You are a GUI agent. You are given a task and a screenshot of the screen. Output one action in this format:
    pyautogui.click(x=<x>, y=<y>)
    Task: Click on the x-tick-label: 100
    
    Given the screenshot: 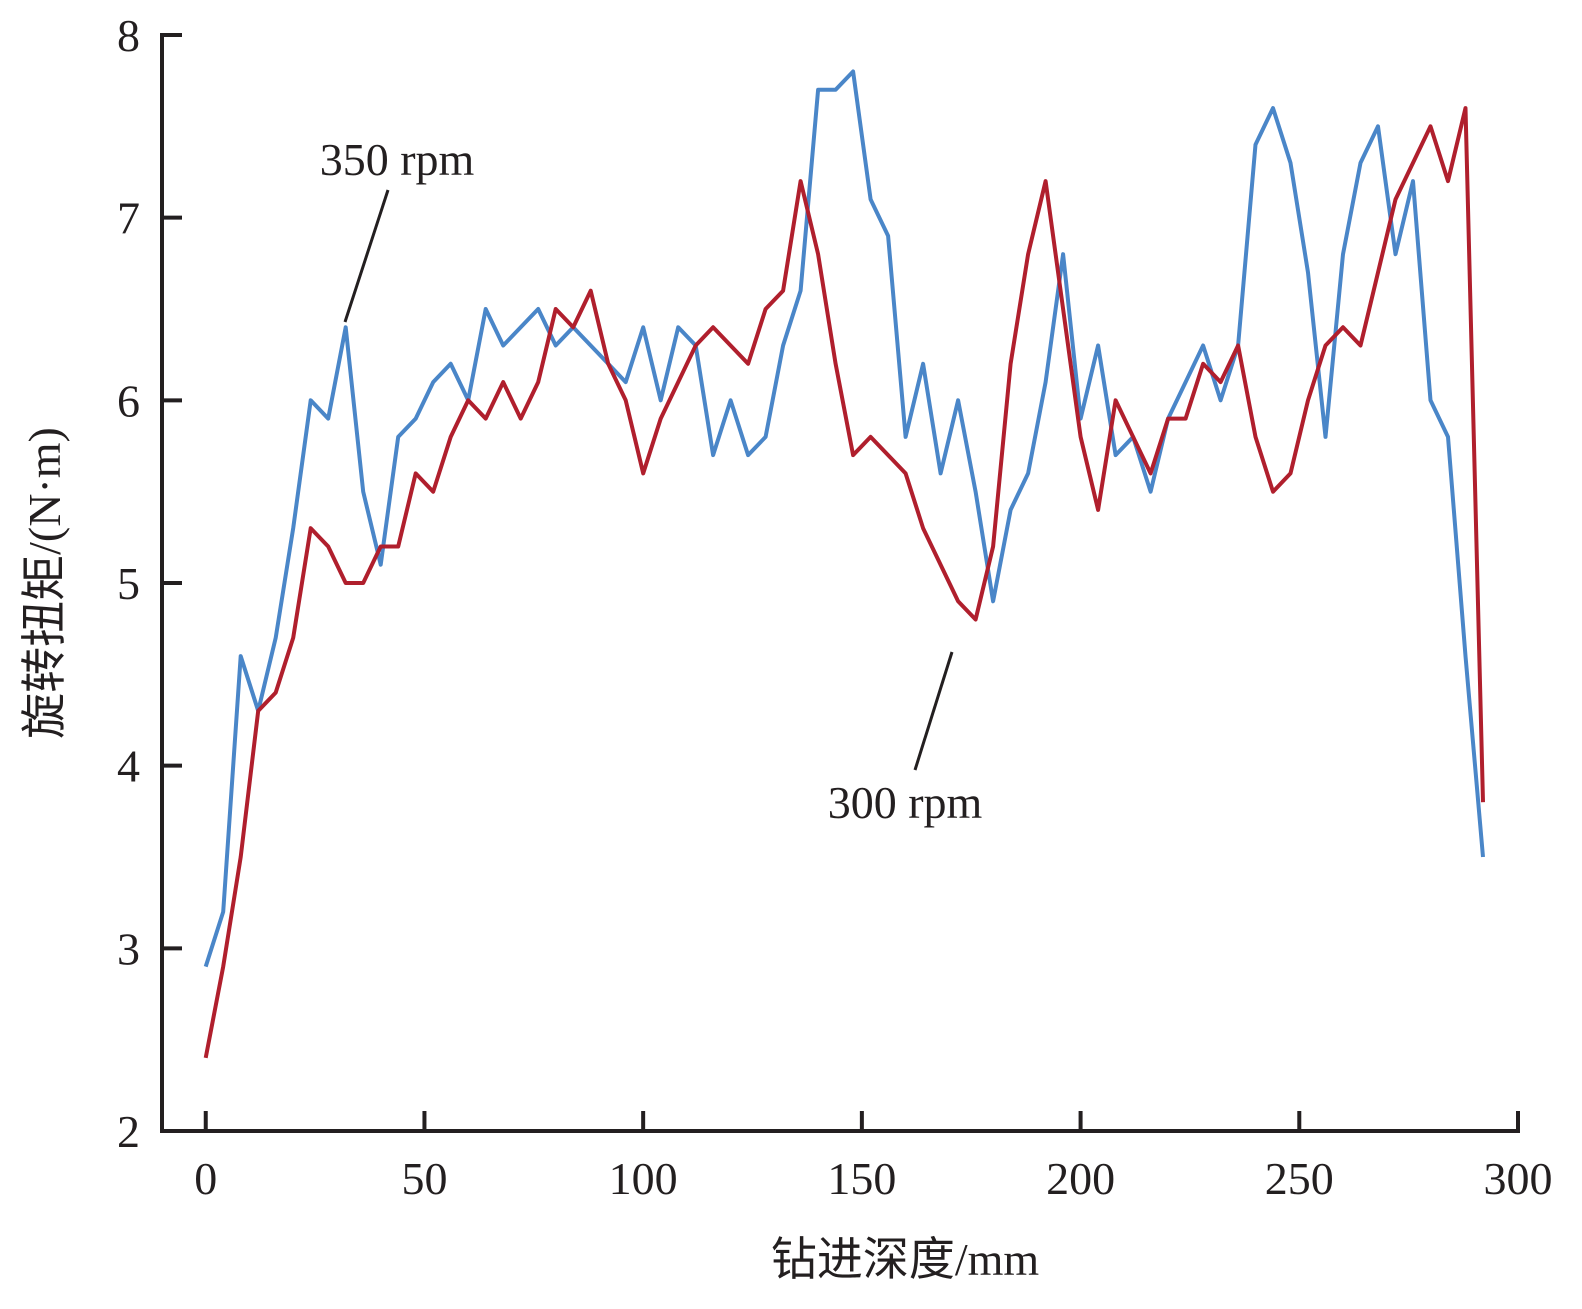 What is the action you would take?
    pyautogui.click(x=643, y=1178)
    